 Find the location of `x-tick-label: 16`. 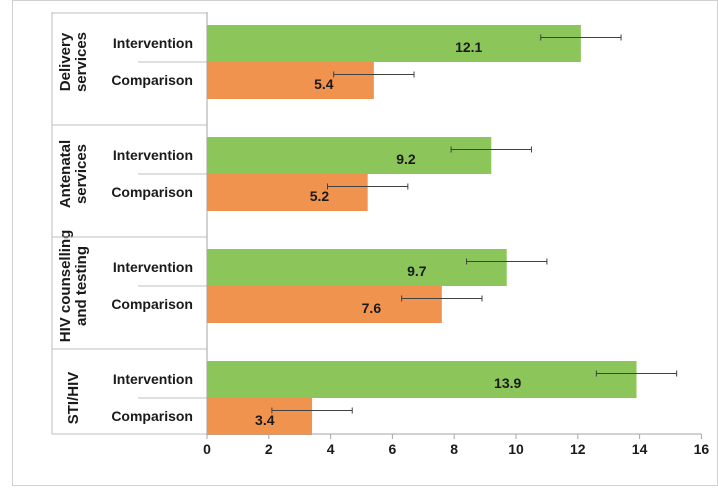

x-tick-label: 16 is located at coordinates (702, 449).